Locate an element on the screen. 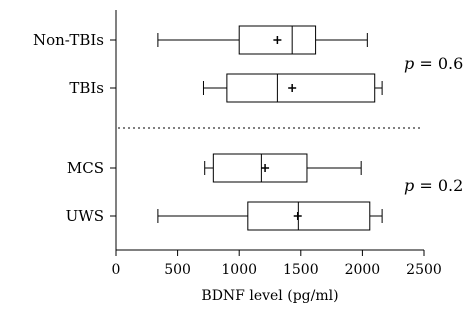 This screenshot has width=465, height=321. box-non-tbis is located at coordinates (262, 40).